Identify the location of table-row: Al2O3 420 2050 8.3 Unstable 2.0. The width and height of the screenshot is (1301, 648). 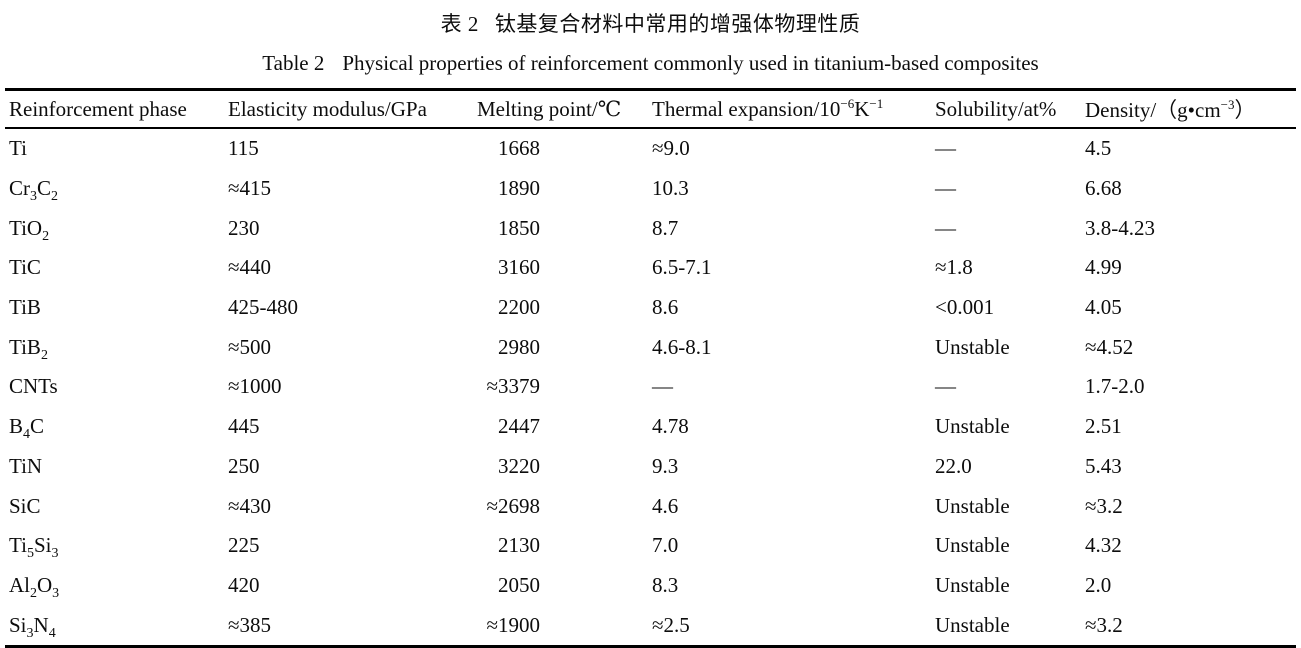
(650, 586).